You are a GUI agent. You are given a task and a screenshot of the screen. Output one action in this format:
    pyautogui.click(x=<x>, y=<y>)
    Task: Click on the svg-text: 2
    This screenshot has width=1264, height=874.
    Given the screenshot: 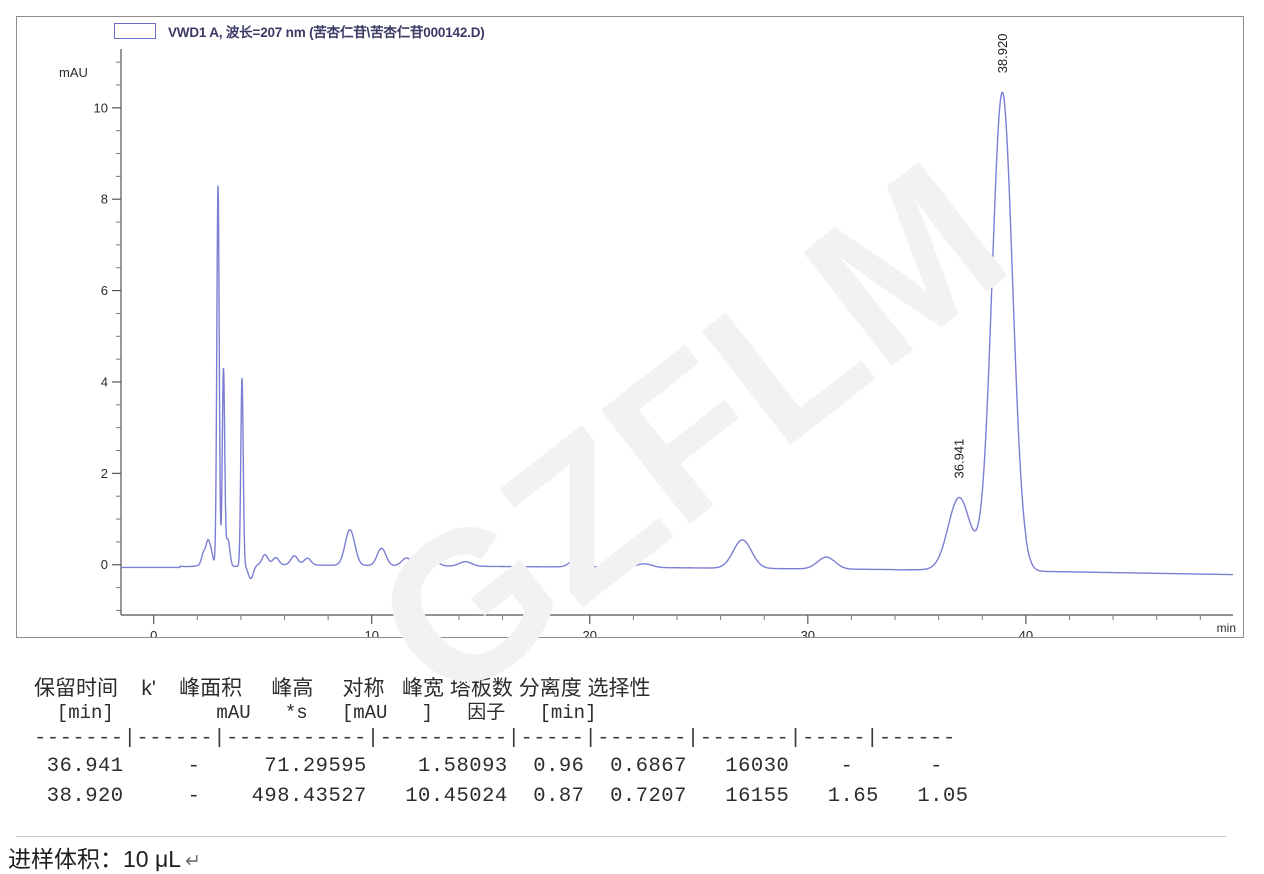 What is the action you would take?
    pyautogui.click(x=104, y=473)
    